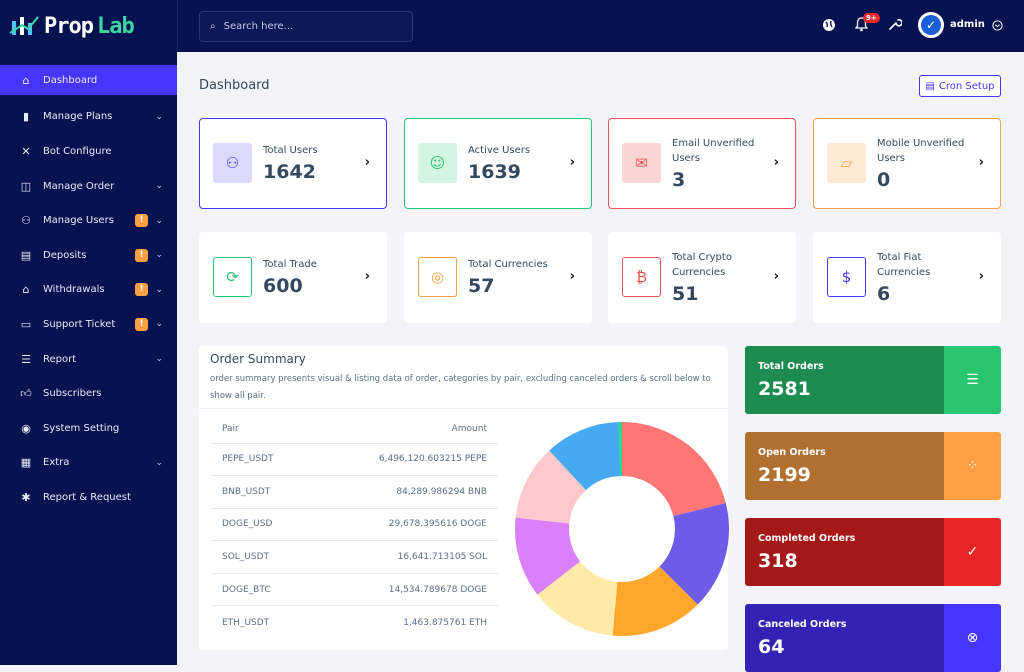 The image size is (1024, 672). I want to click on stat-card-email-unverified-users: ✉ Email Unverified Users 3 ›, so click(702, 163).